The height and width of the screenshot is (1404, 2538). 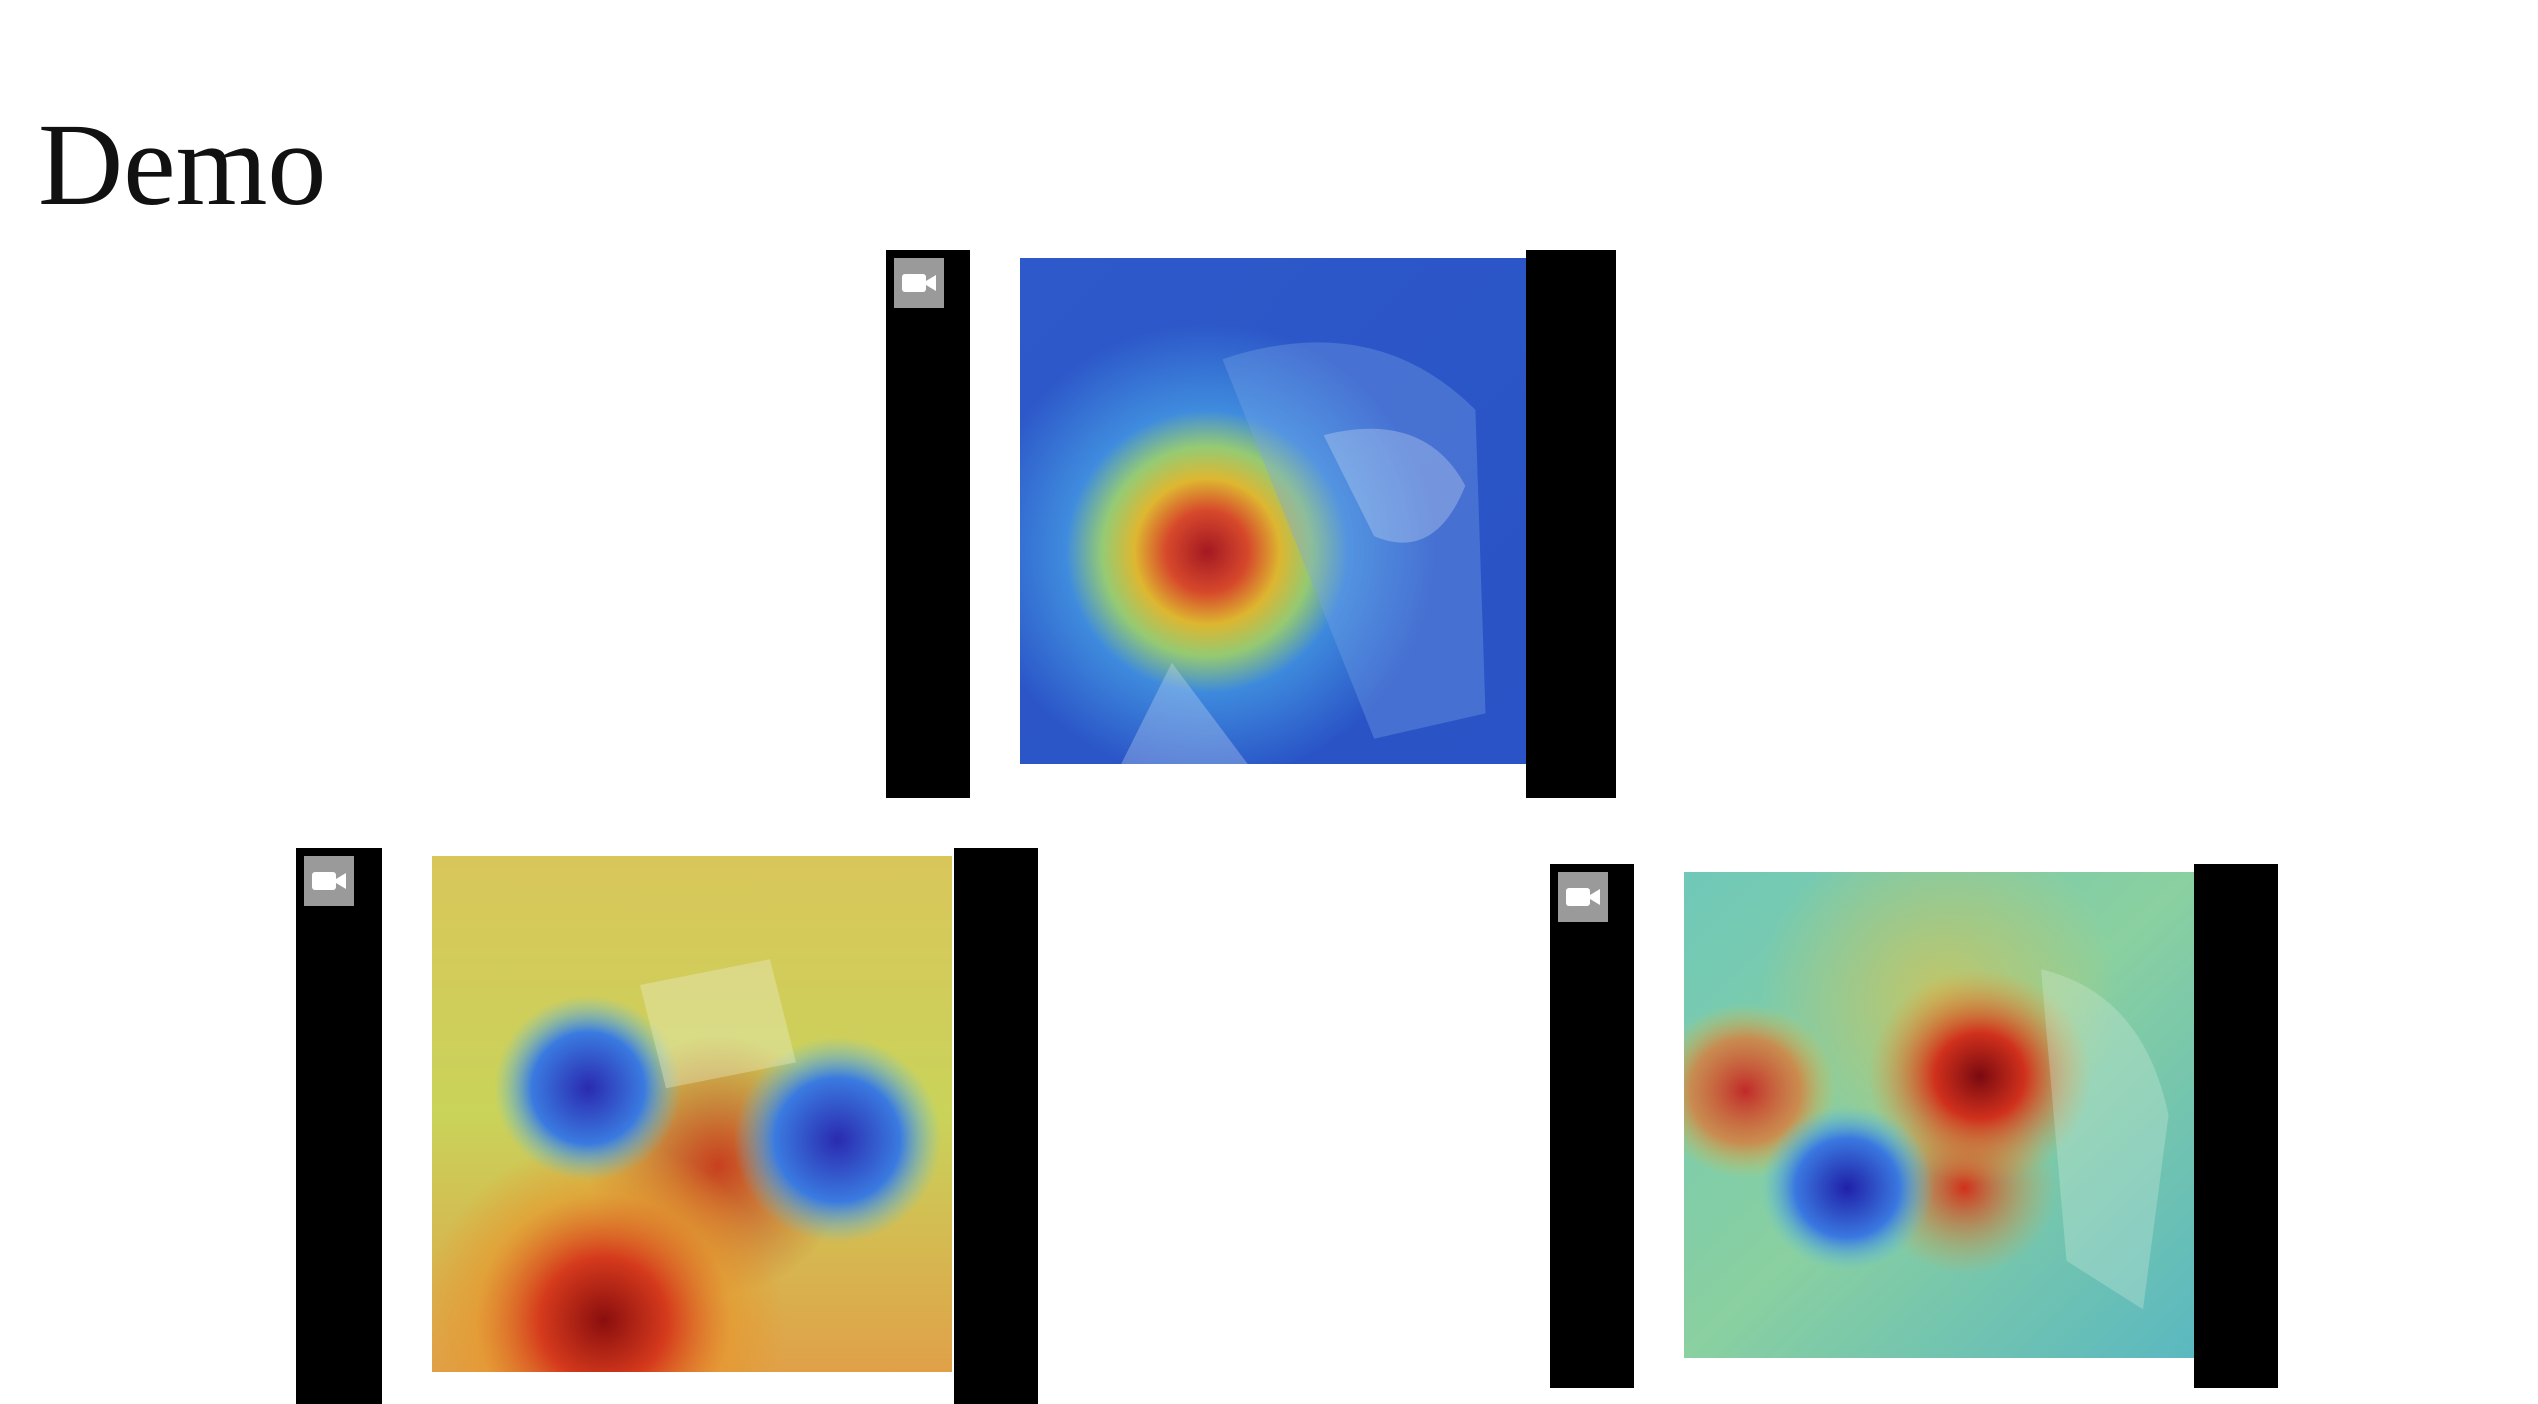 I want to click on video-player-bottom-right, so click(x=1916, y=1126).